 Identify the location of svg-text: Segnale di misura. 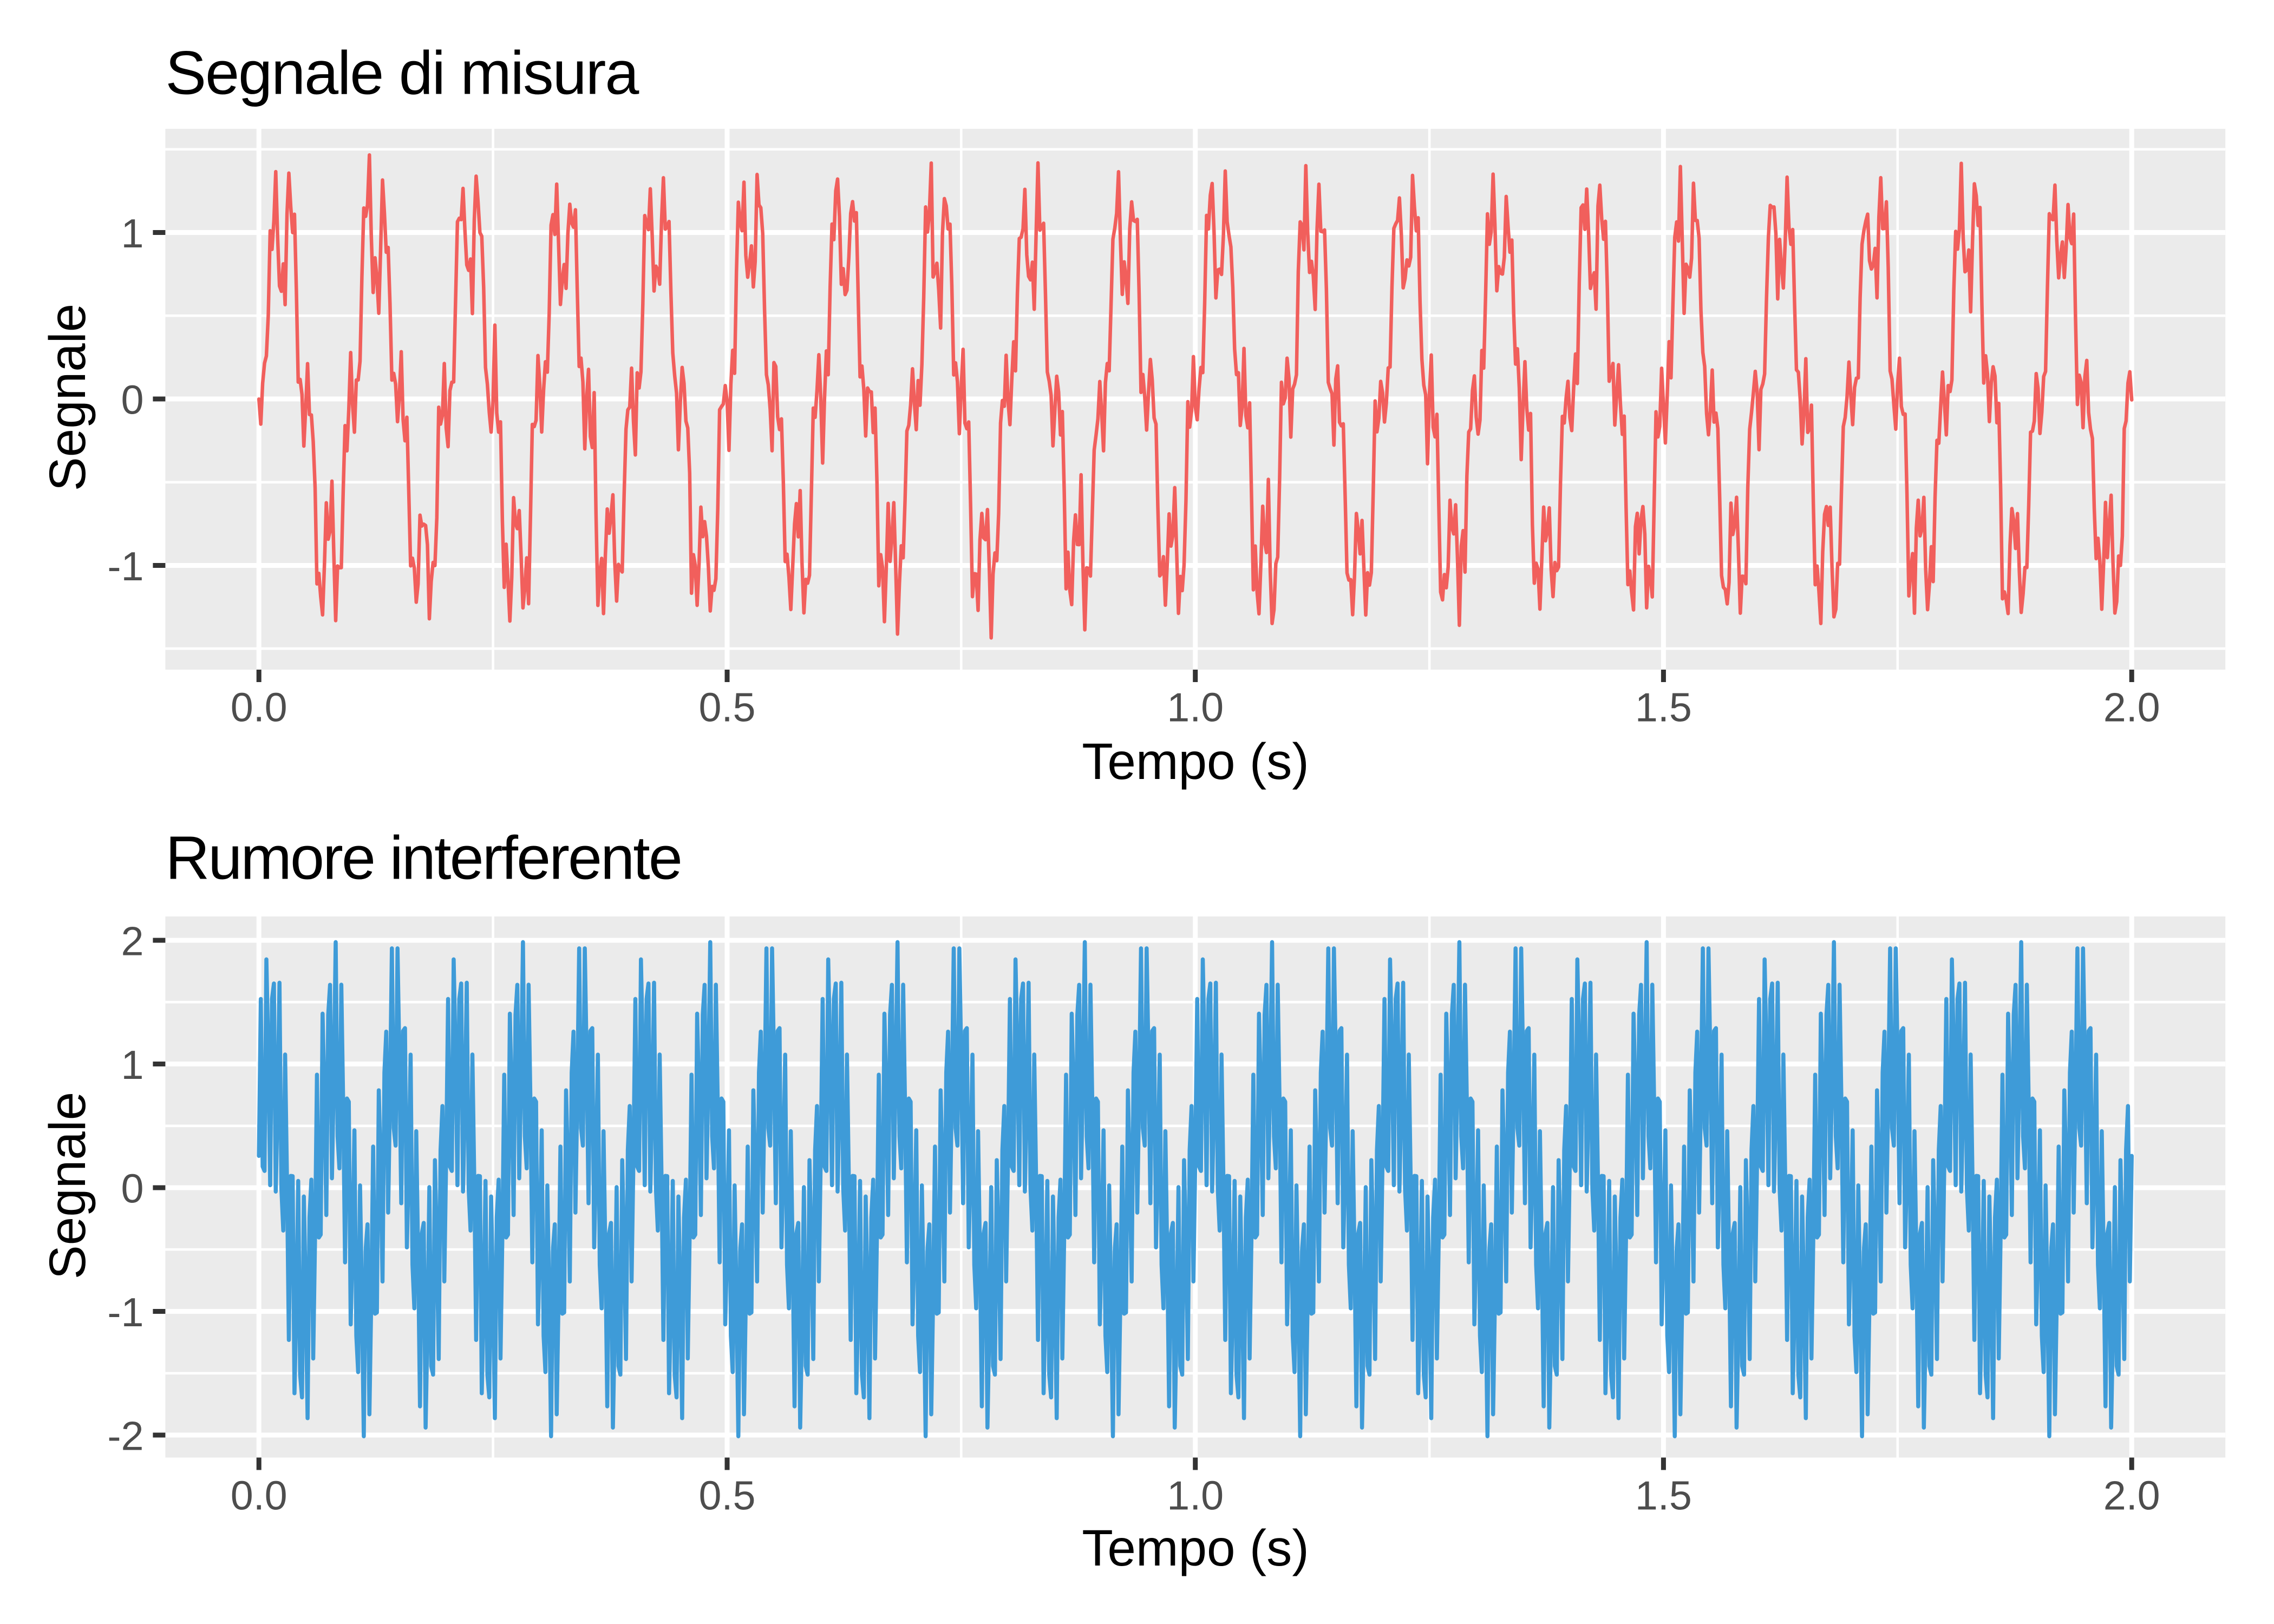
(403, 73).